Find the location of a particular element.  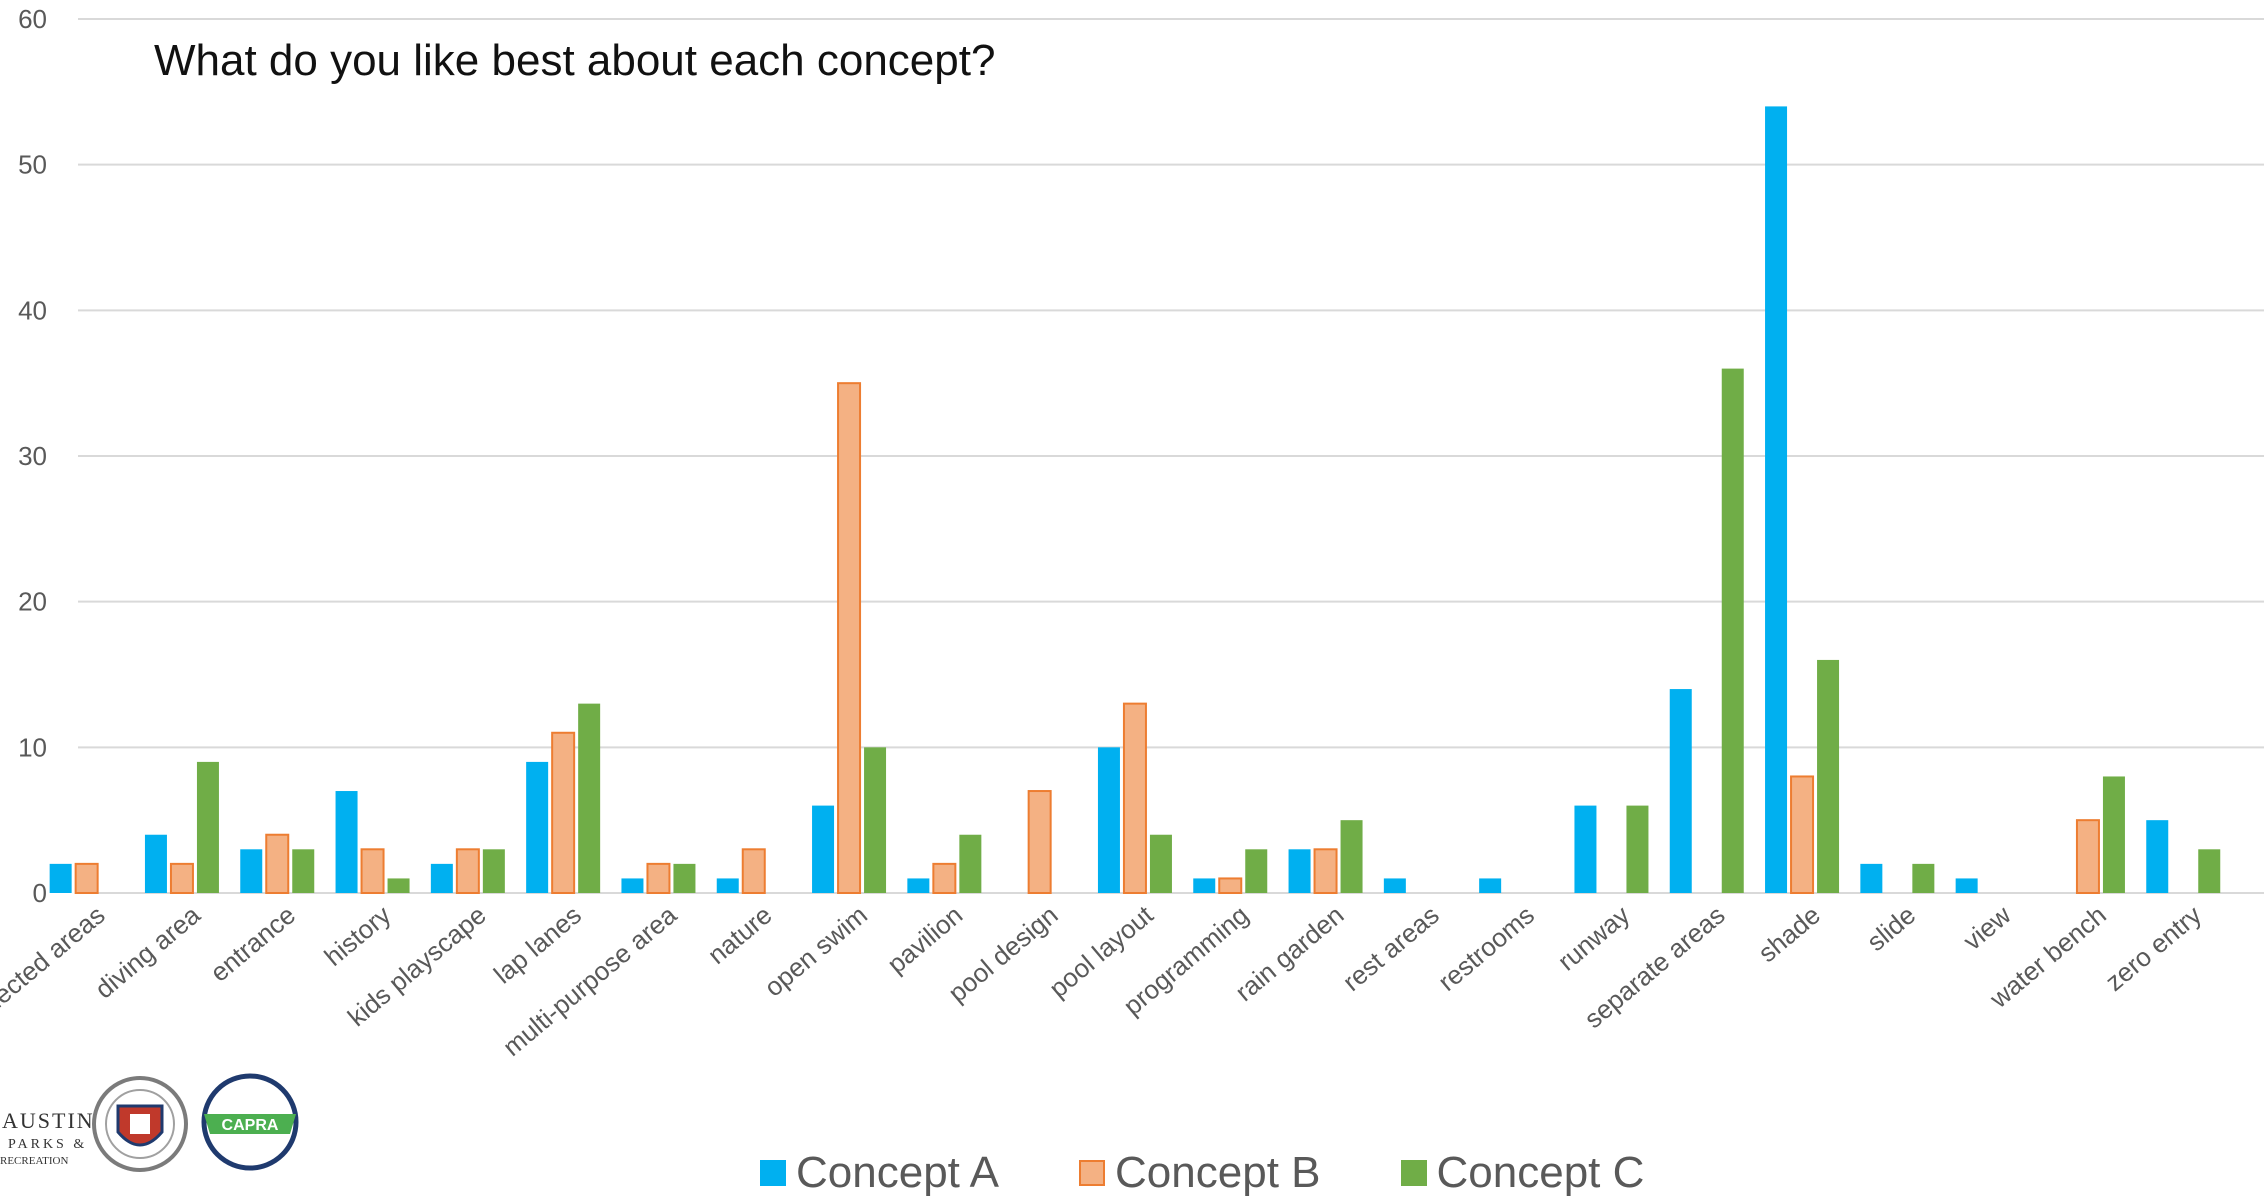

legend-label: Concept C is located at coordinates (1540, 1172).